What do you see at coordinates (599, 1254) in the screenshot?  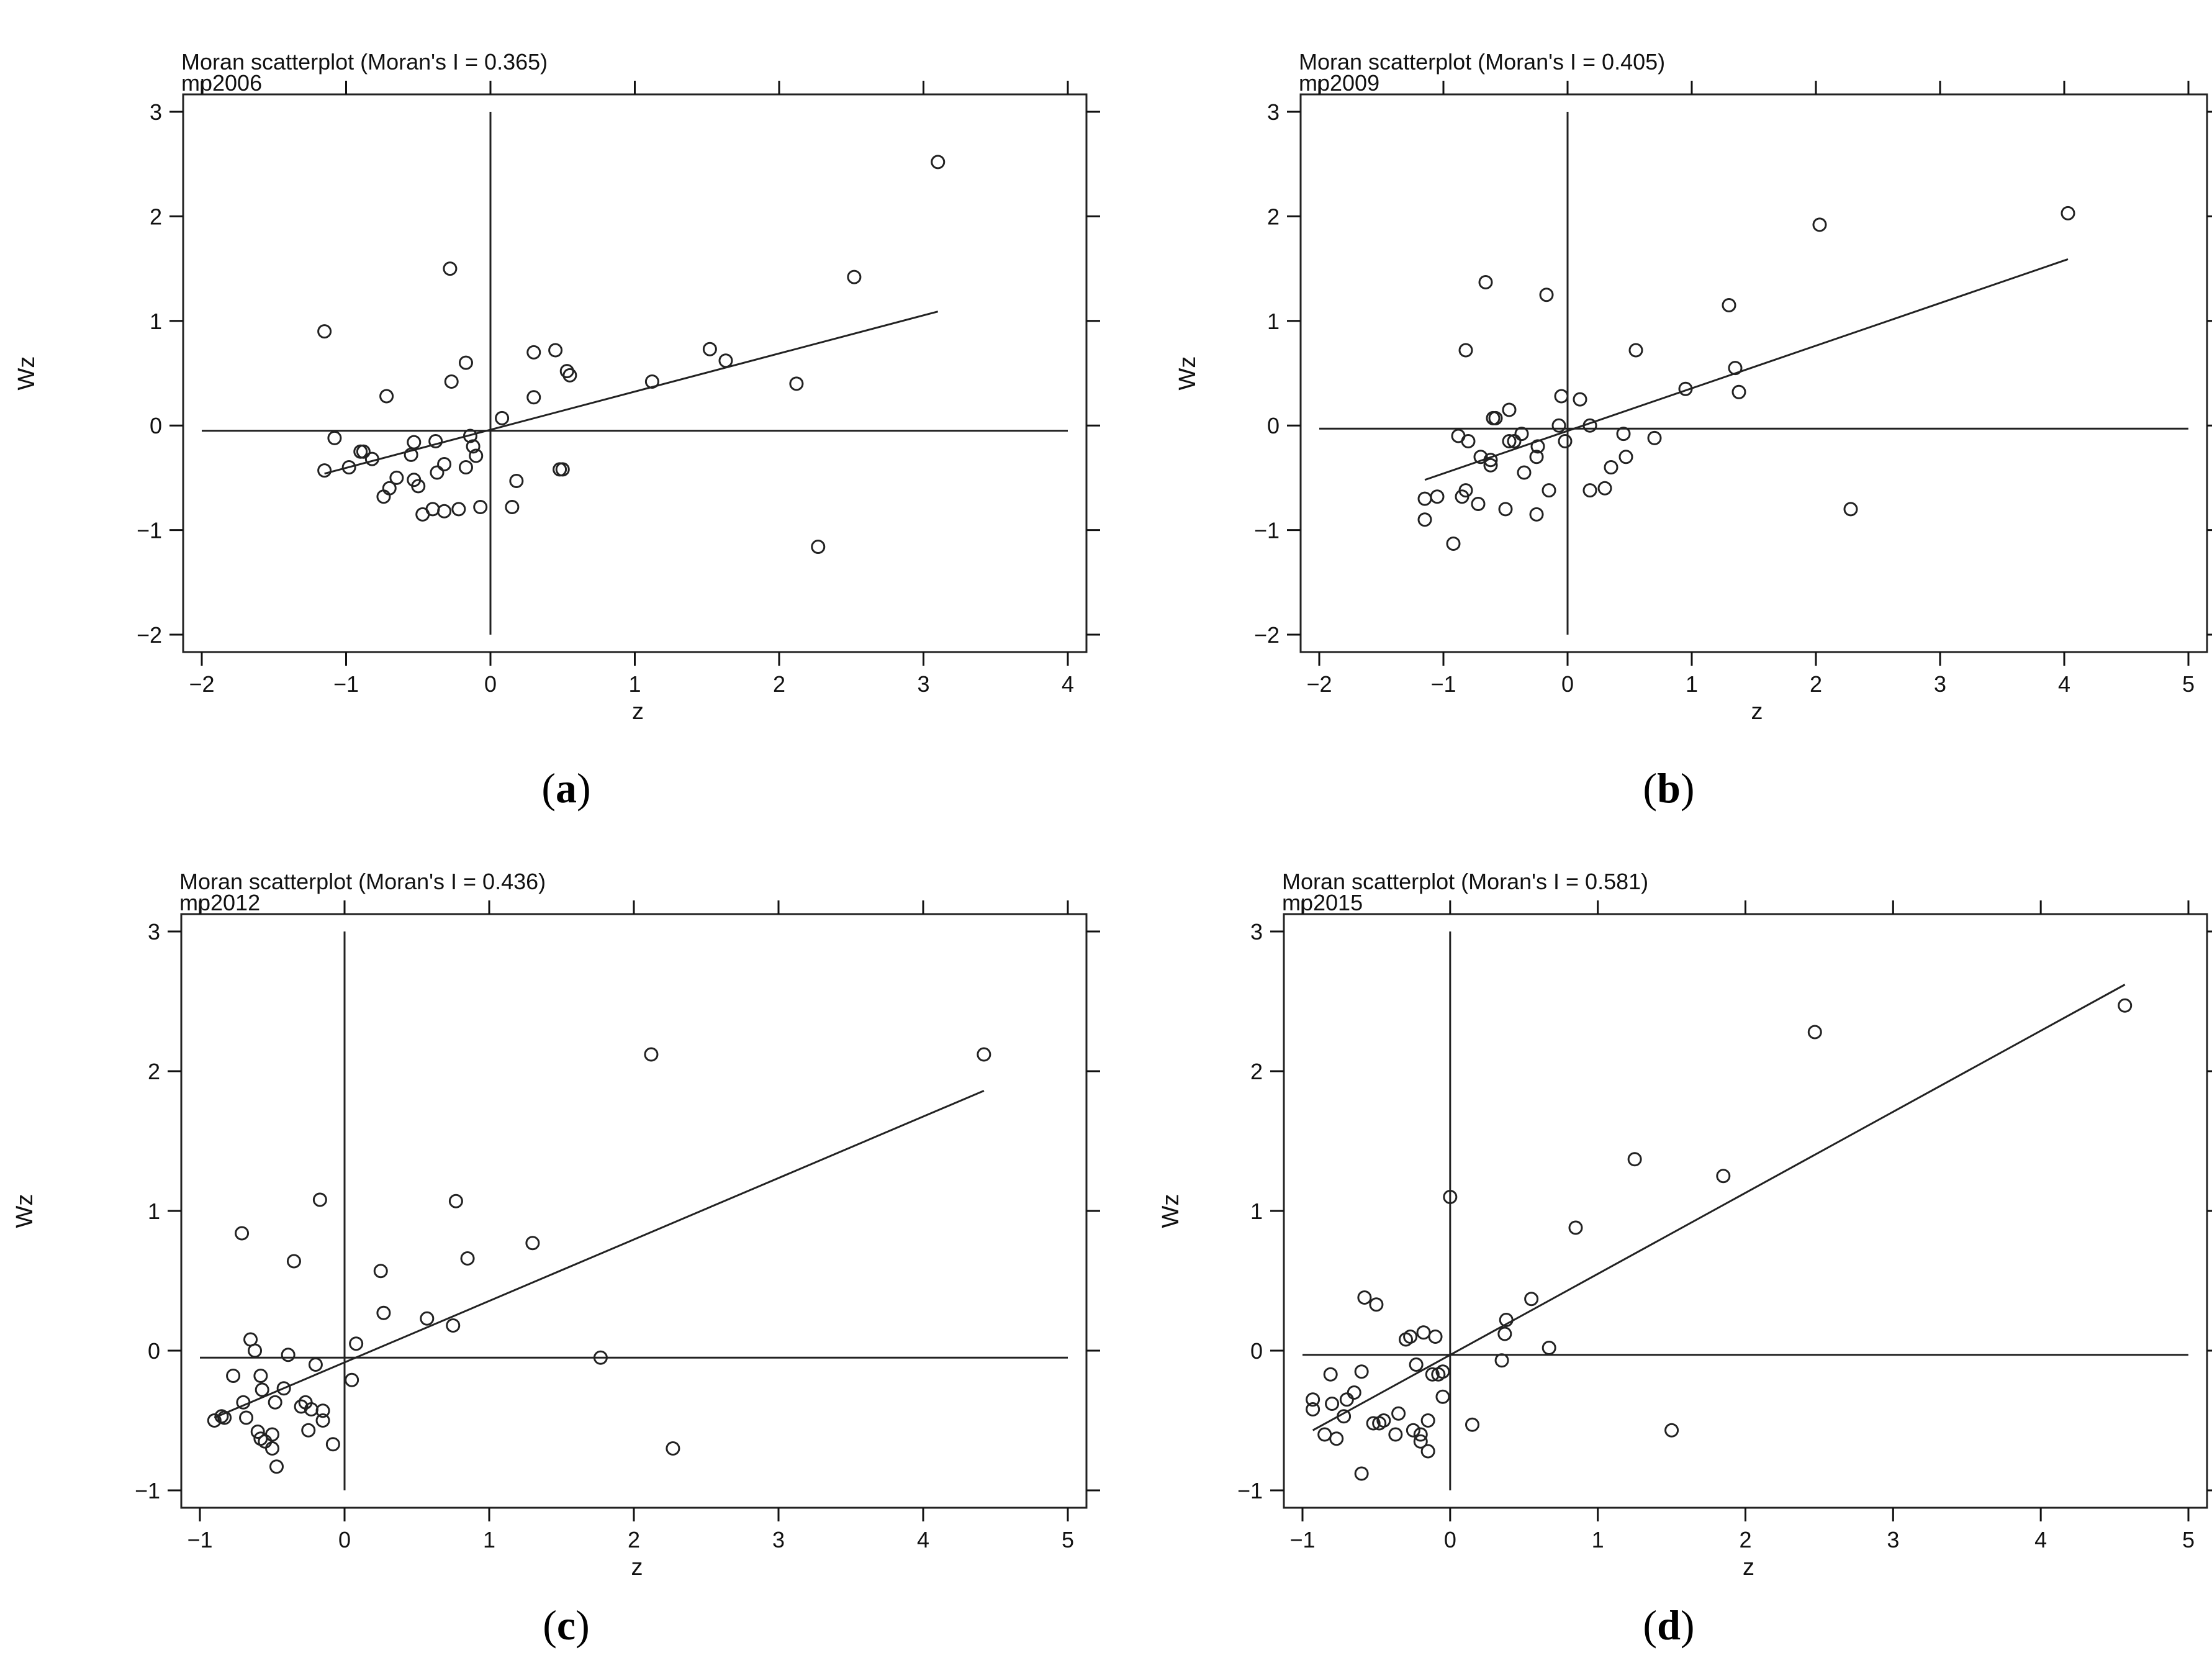 I see `regression-line` at bounding box center [599, 1254].